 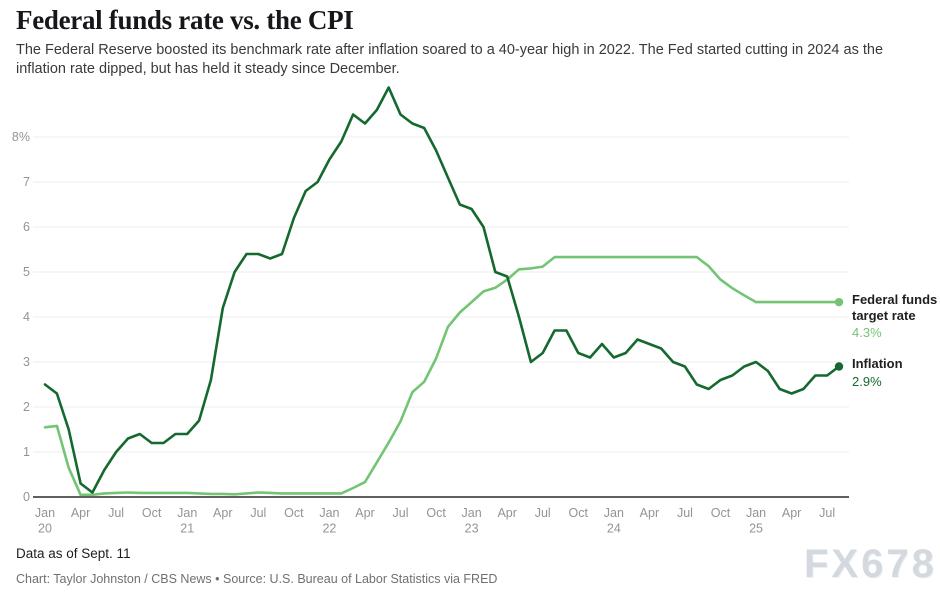 What do you see at coordinates (472, 529) in the screenshot?
I see `x-tick-year-label: 23` at bounding box center [472, 529].